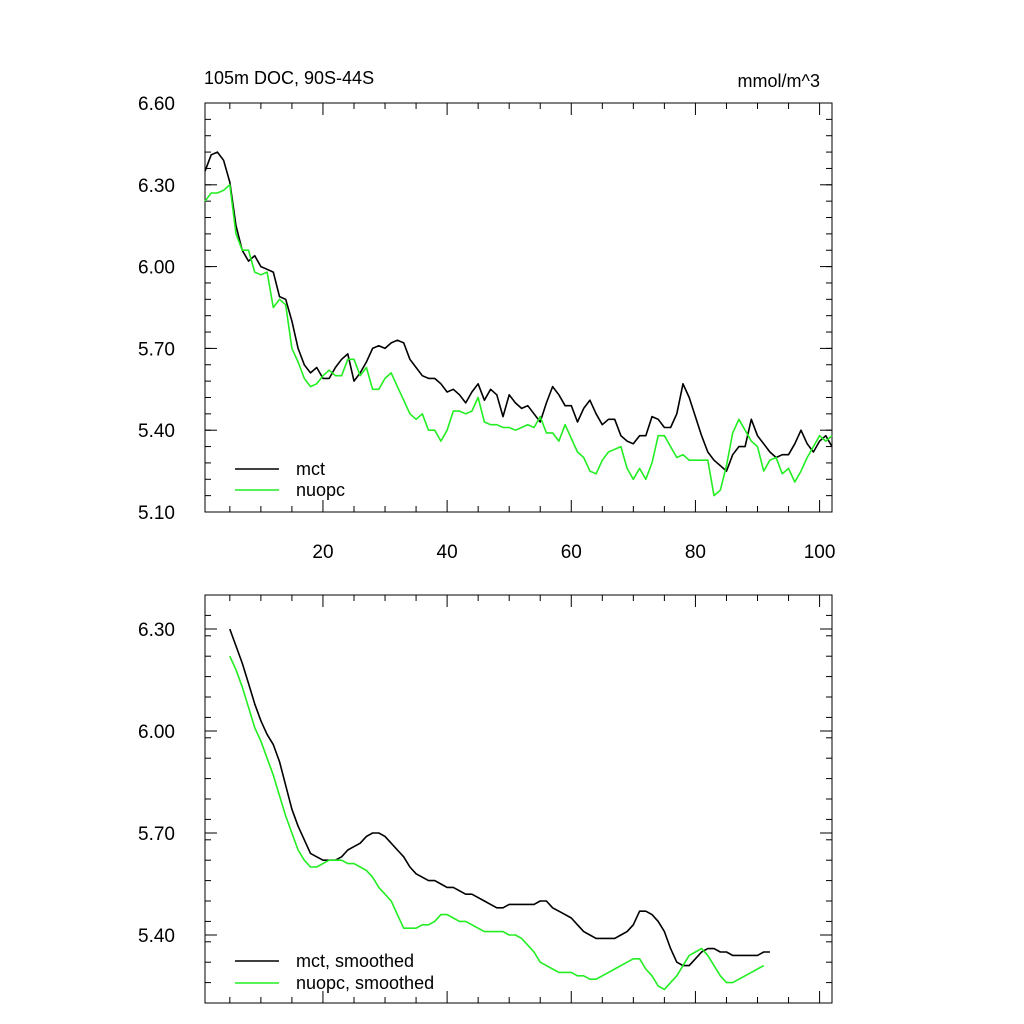 This screenshot has width=1024, height=1024. I want to click on legend-label: mct, so click(310, 469).